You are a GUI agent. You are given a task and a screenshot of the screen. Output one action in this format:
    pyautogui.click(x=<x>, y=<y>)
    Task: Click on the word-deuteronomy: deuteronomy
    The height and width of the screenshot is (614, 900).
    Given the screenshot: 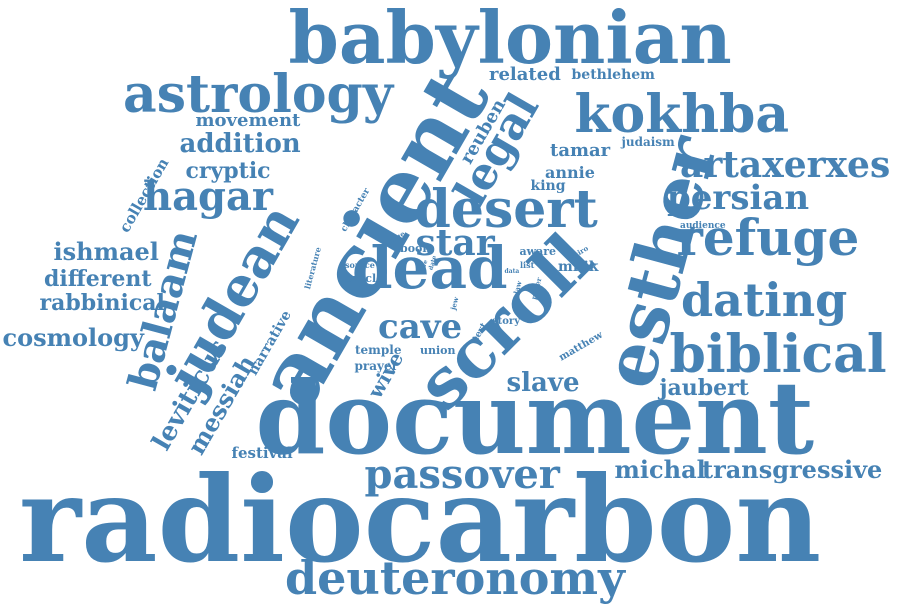 What is the action you would take?
    pyautogui.click(x=455, y=578)
    